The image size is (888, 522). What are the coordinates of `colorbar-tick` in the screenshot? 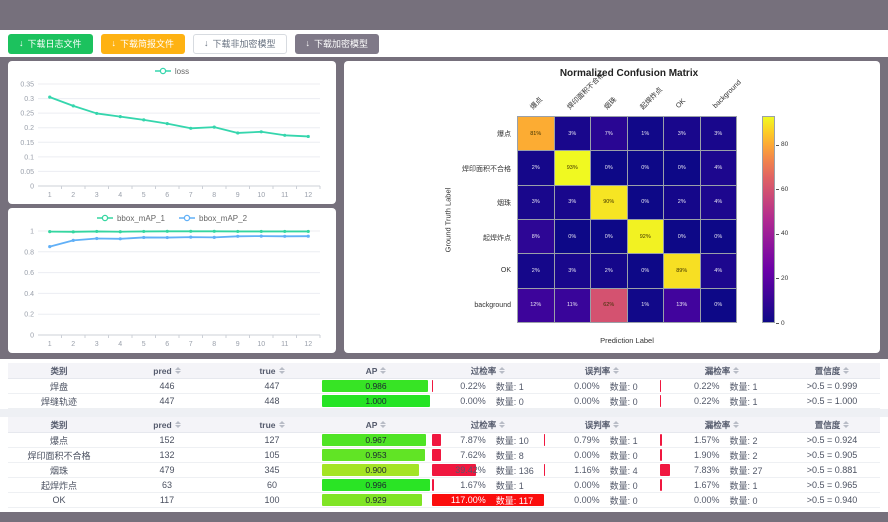 It's located at (777, 234).